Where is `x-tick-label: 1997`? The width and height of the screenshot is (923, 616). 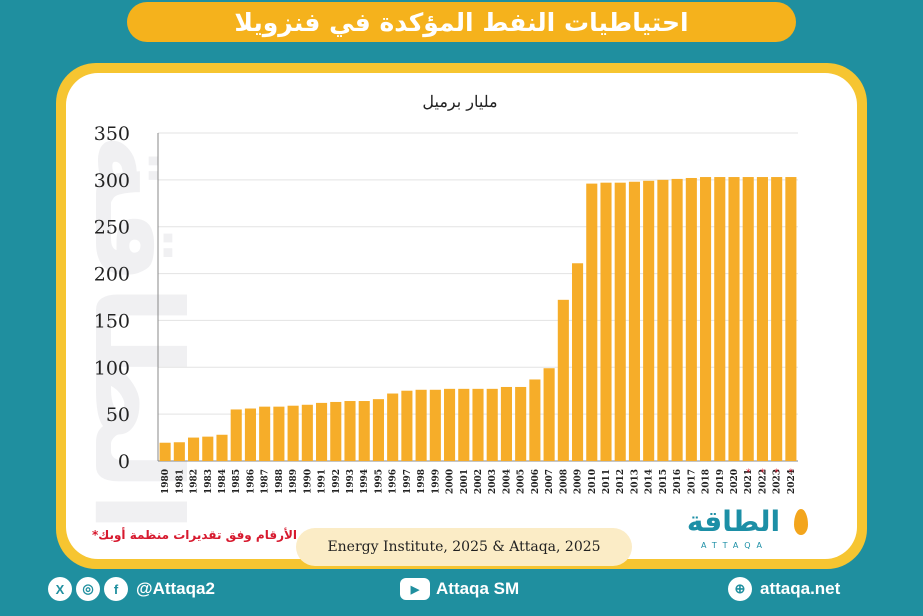
x-tick-label: 1997 is located at coordinates (408, 481).